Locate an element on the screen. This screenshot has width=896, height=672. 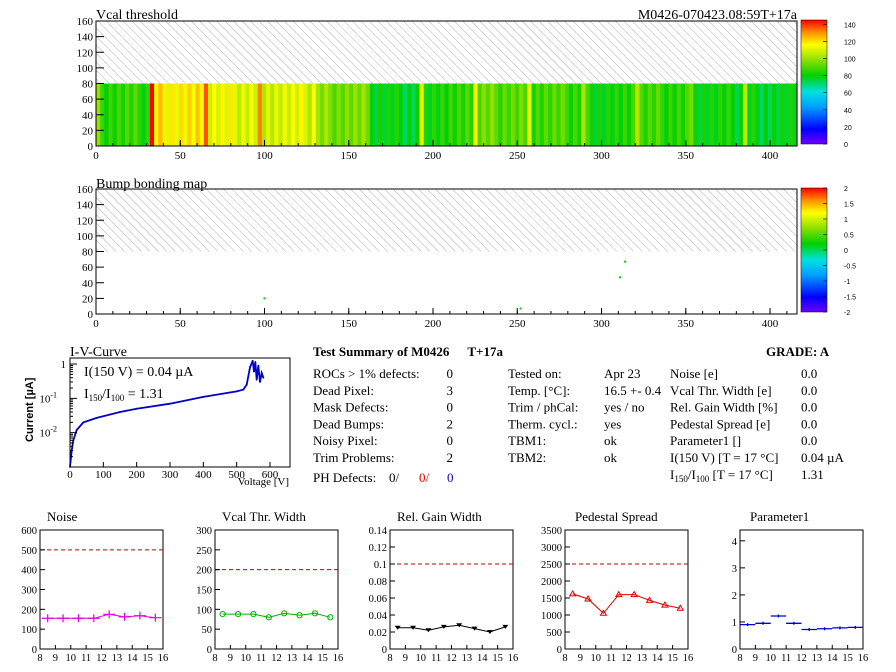
iv-x-tick-label: 100 is located at coordinates (103, 475).